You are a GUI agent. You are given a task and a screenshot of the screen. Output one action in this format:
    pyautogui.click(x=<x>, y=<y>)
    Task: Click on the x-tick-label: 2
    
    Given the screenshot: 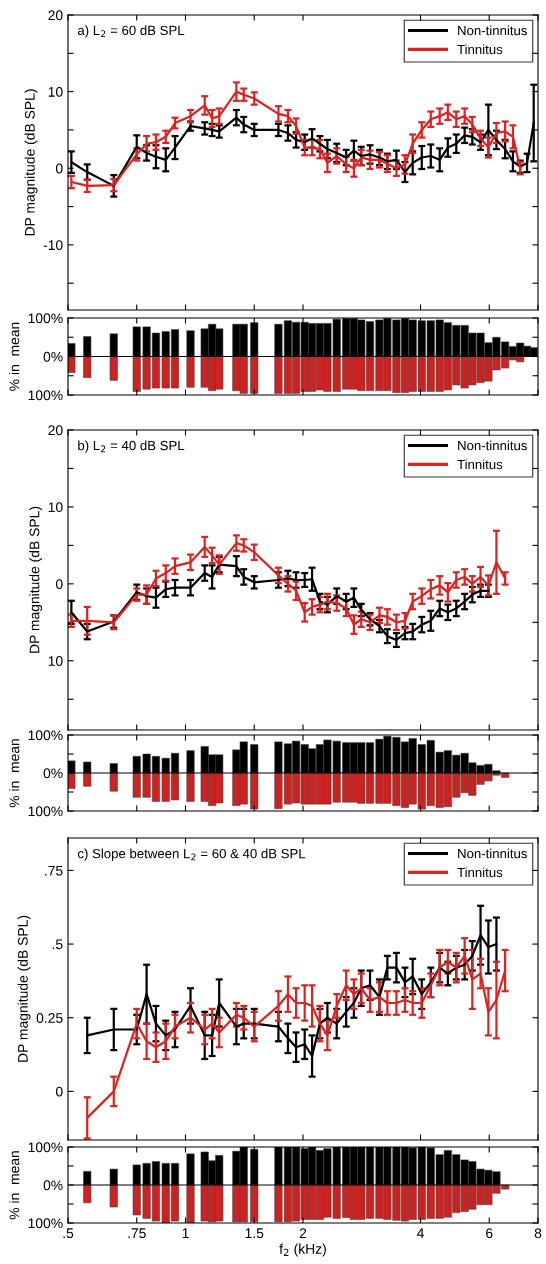 What is the action you would take?
    pyautogui.click(x=303, y=1233)
    